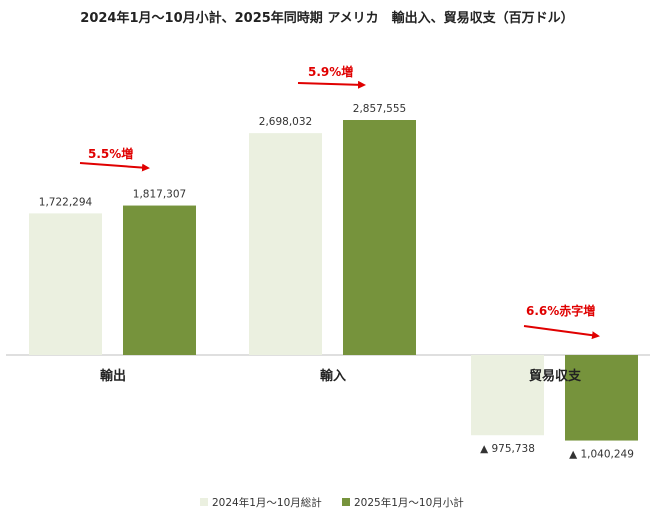 This screenshot has width=655, height=516. I want to click on data-label-2025-trade-balance: ▲ 1,040,249, so click(601, 455).